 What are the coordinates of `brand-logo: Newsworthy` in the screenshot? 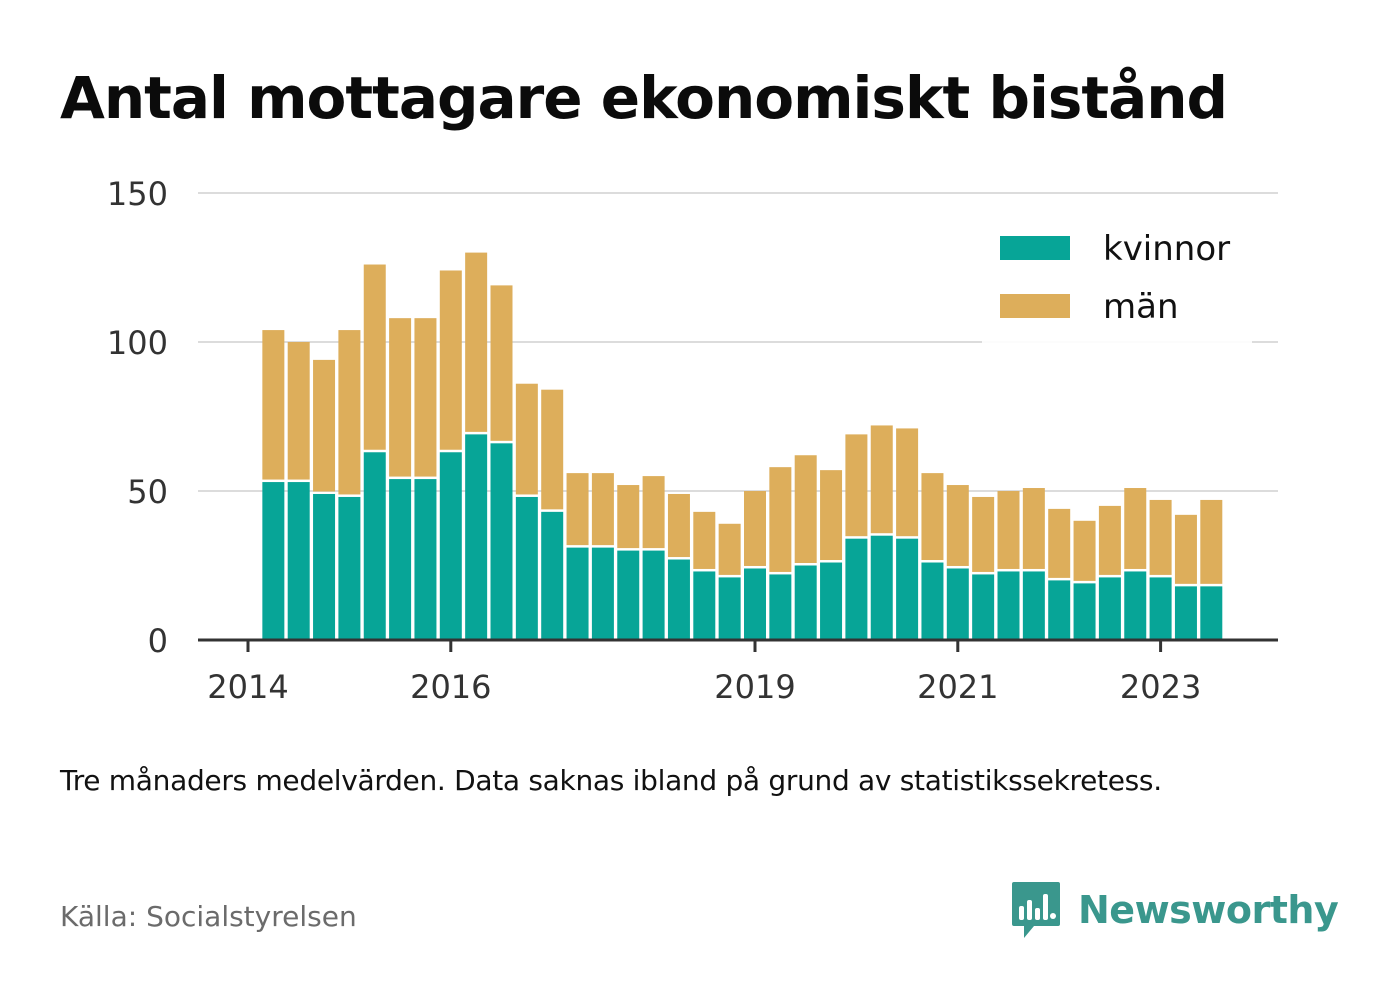 It's located at (1174, 910).